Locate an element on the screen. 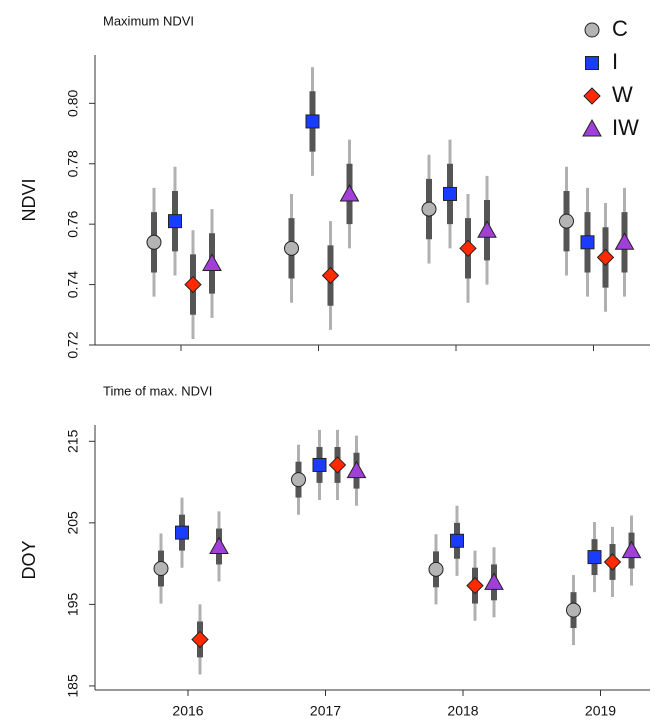 This screenshot has width=655, height=720. y-tick-label: 0.74 is located at coordinates (73, 284).